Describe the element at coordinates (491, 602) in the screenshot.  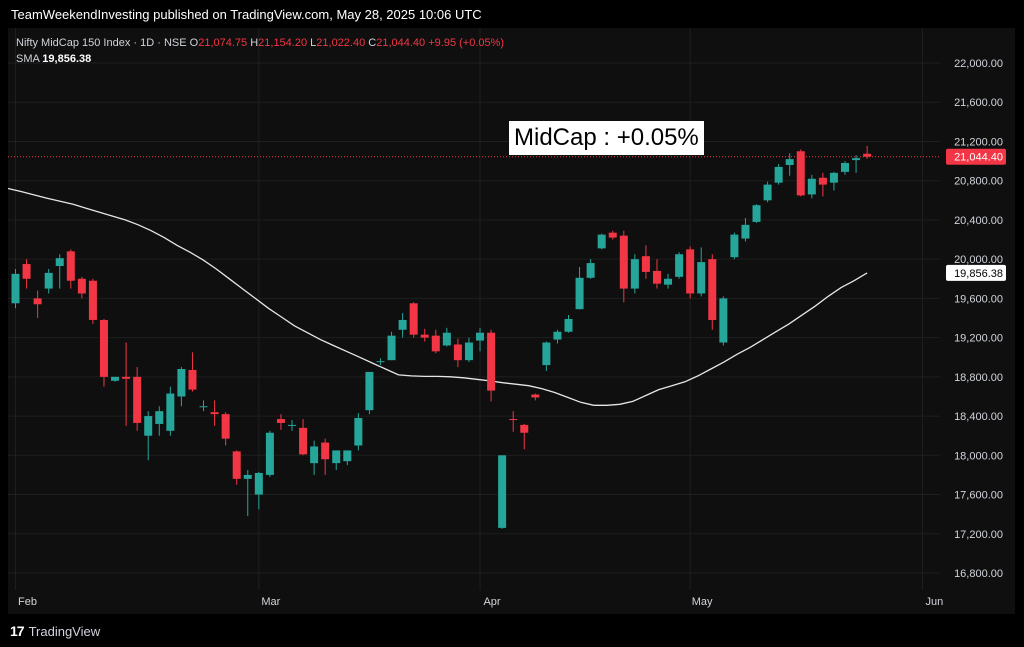
I see `x-tick-label: Apr` at that location.